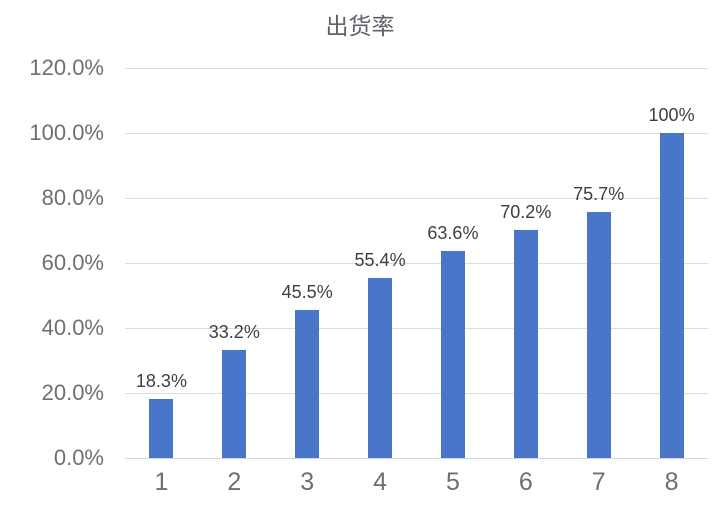 This screenshot has width=720, height=509. Describe the element at coordinates (672, 281) in the screenshot. I see `bar-category-8: 100%` at that location.